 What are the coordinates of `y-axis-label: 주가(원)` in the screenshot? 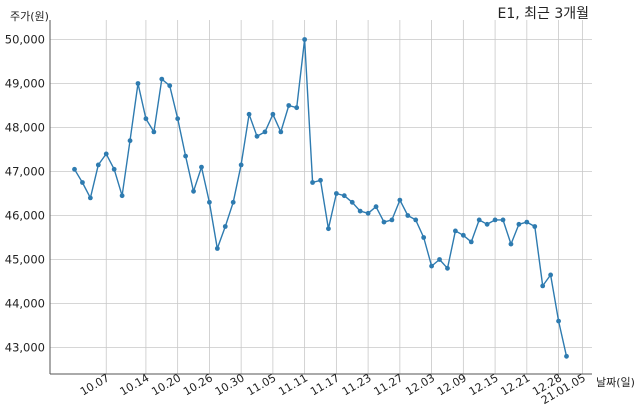 It's located at (29, 16).